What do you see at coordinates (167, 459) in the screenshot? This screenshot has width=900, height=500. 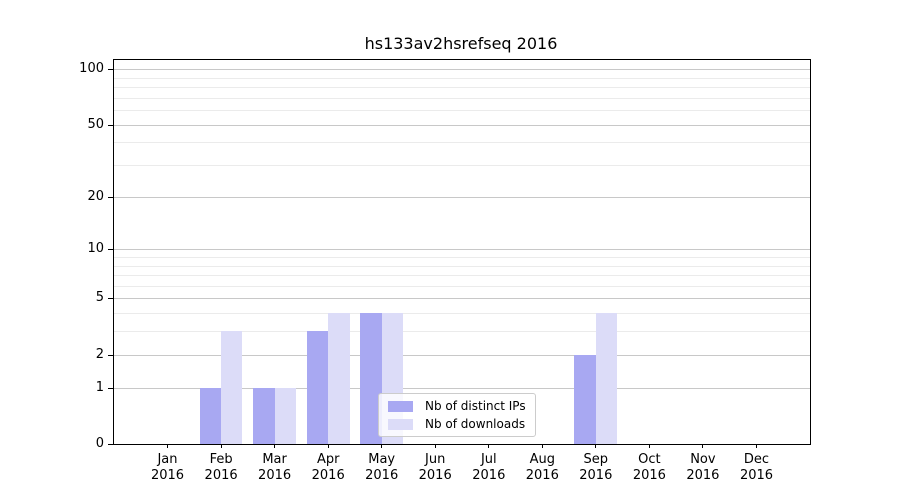 I see `x-tick-month: Jan` at bounding box center [167, 459].